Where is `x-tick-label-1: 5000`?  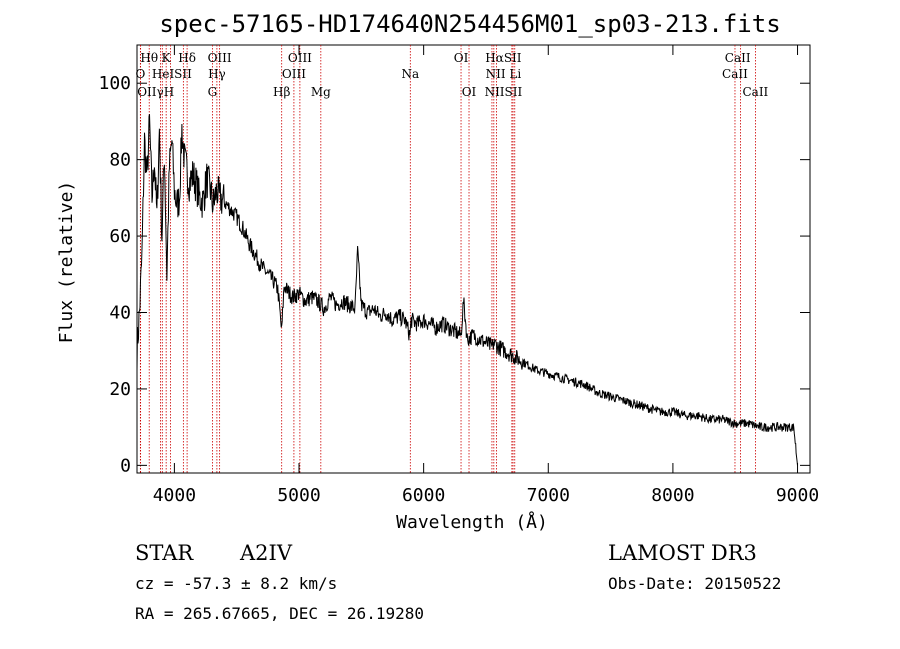
x-tick-label-1: 5000 is located at coordinates (298, 495).